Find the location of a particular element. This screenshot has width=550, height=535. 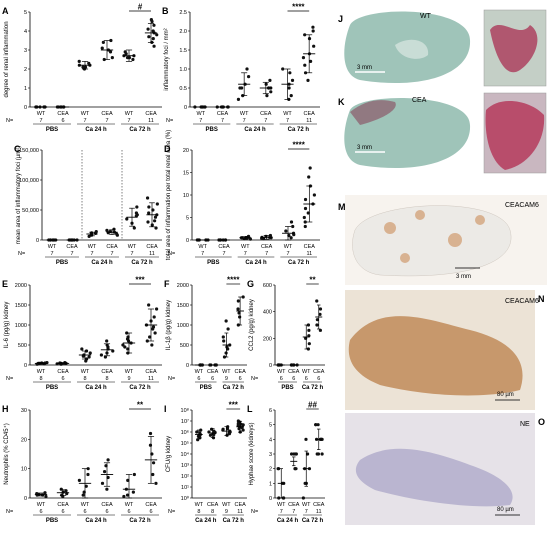

significance-label: *** is located at coordinates (234, 405).